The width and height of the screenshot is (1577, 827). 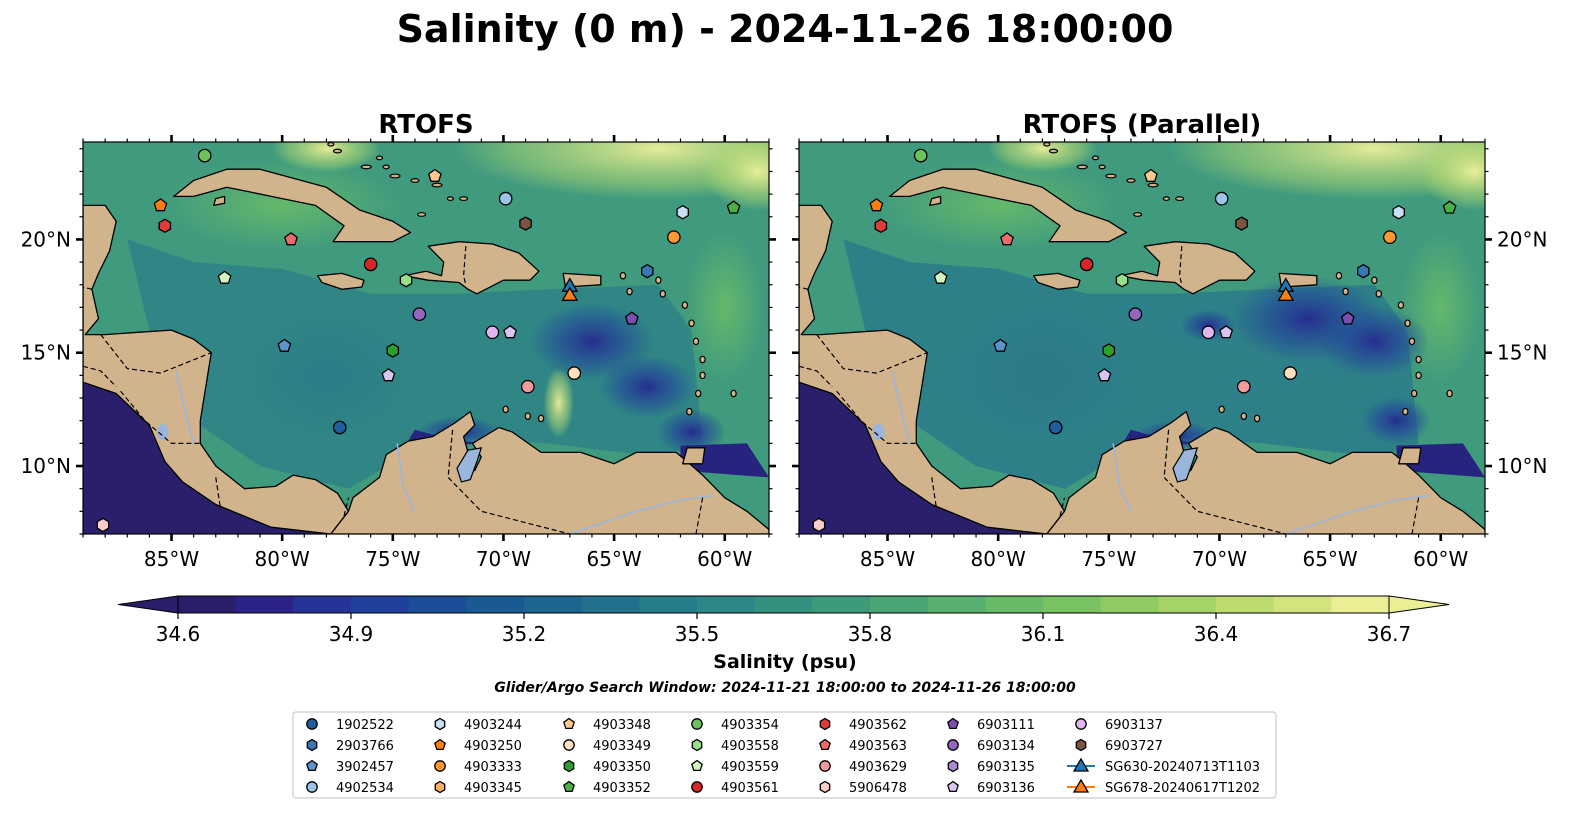 I want to click on legend-label: 6903134, so click(x=1006, y=746).